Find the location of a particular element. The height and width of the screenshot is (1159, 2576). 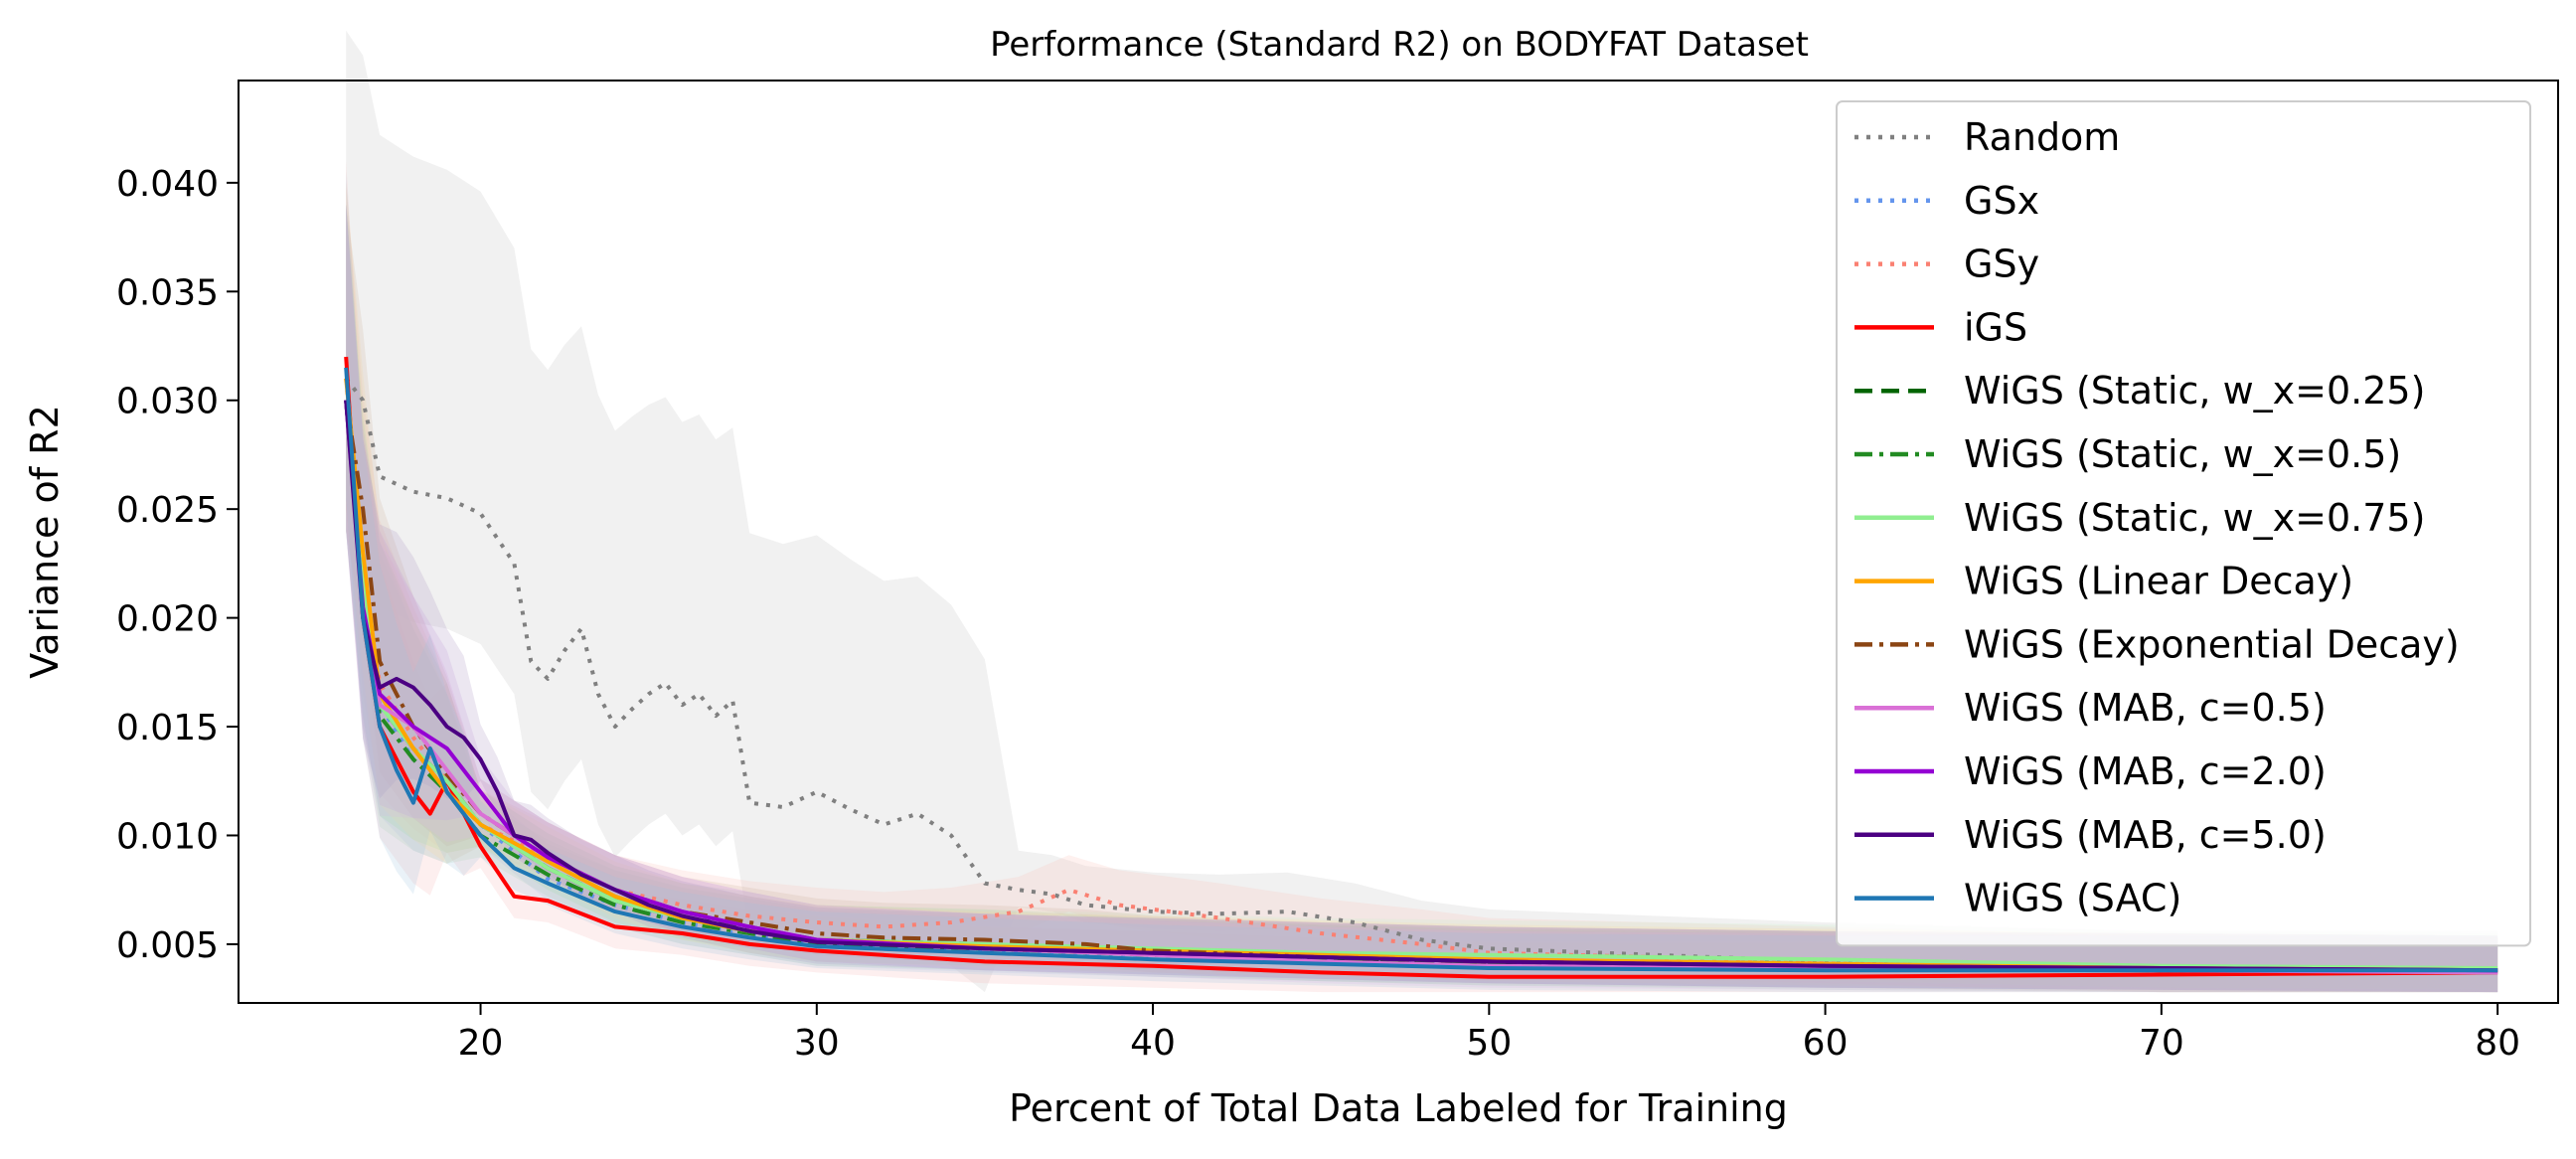

y-tick-label: 0.010 is located at coordinates (167, 836).